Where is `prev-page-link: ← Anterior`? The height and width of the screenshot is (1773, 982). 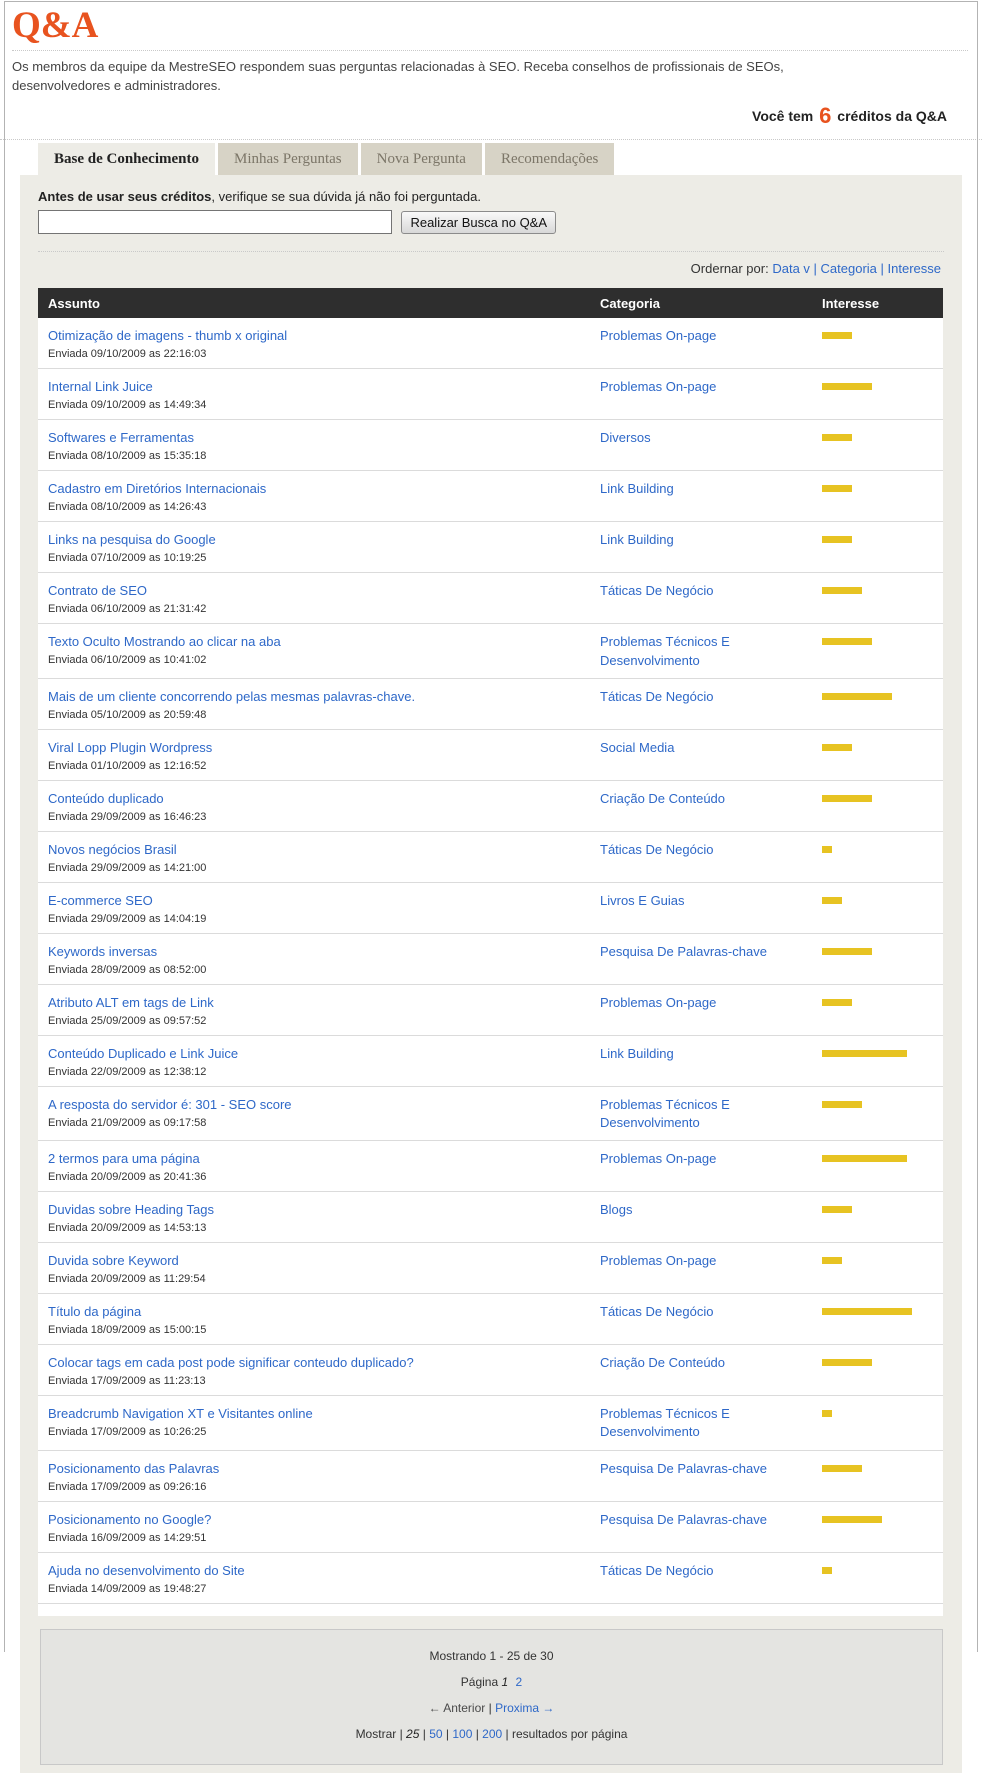 prev-page-link: ← Anterior is located at coordinates (457, 1707).